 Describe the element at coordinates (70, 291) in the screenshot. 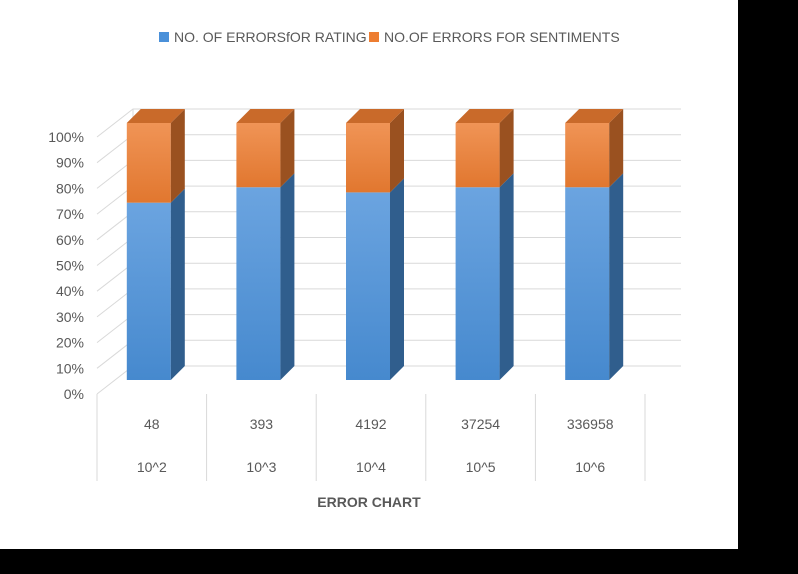

I see `y-tick-label: 40%` at that location.